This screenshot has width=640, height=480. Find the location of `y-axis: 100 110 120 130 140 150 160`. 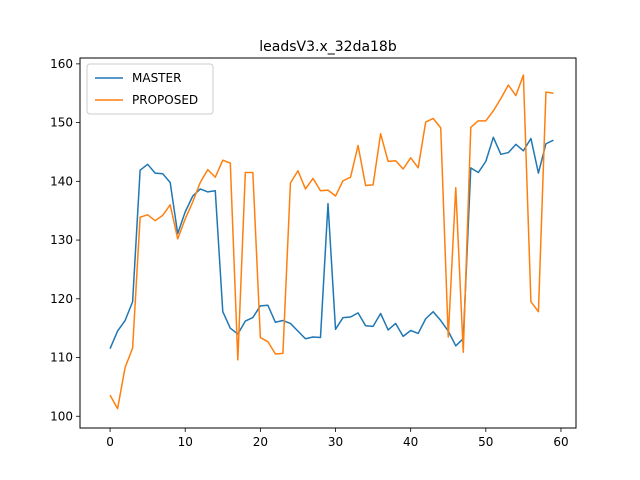

y-axis: 100 110 120 130 140 150 160 is located at coordinates (65, 240).